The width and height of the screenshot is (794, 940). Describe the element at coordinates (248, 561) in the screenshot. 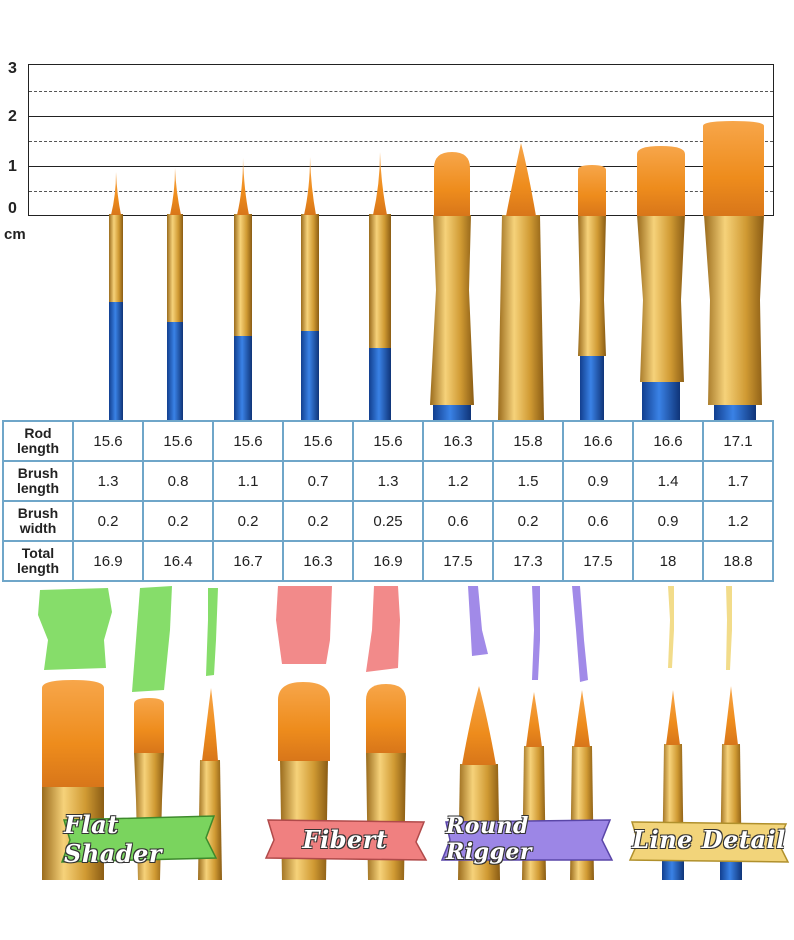

I see `table-cell: 16.7` at that location.